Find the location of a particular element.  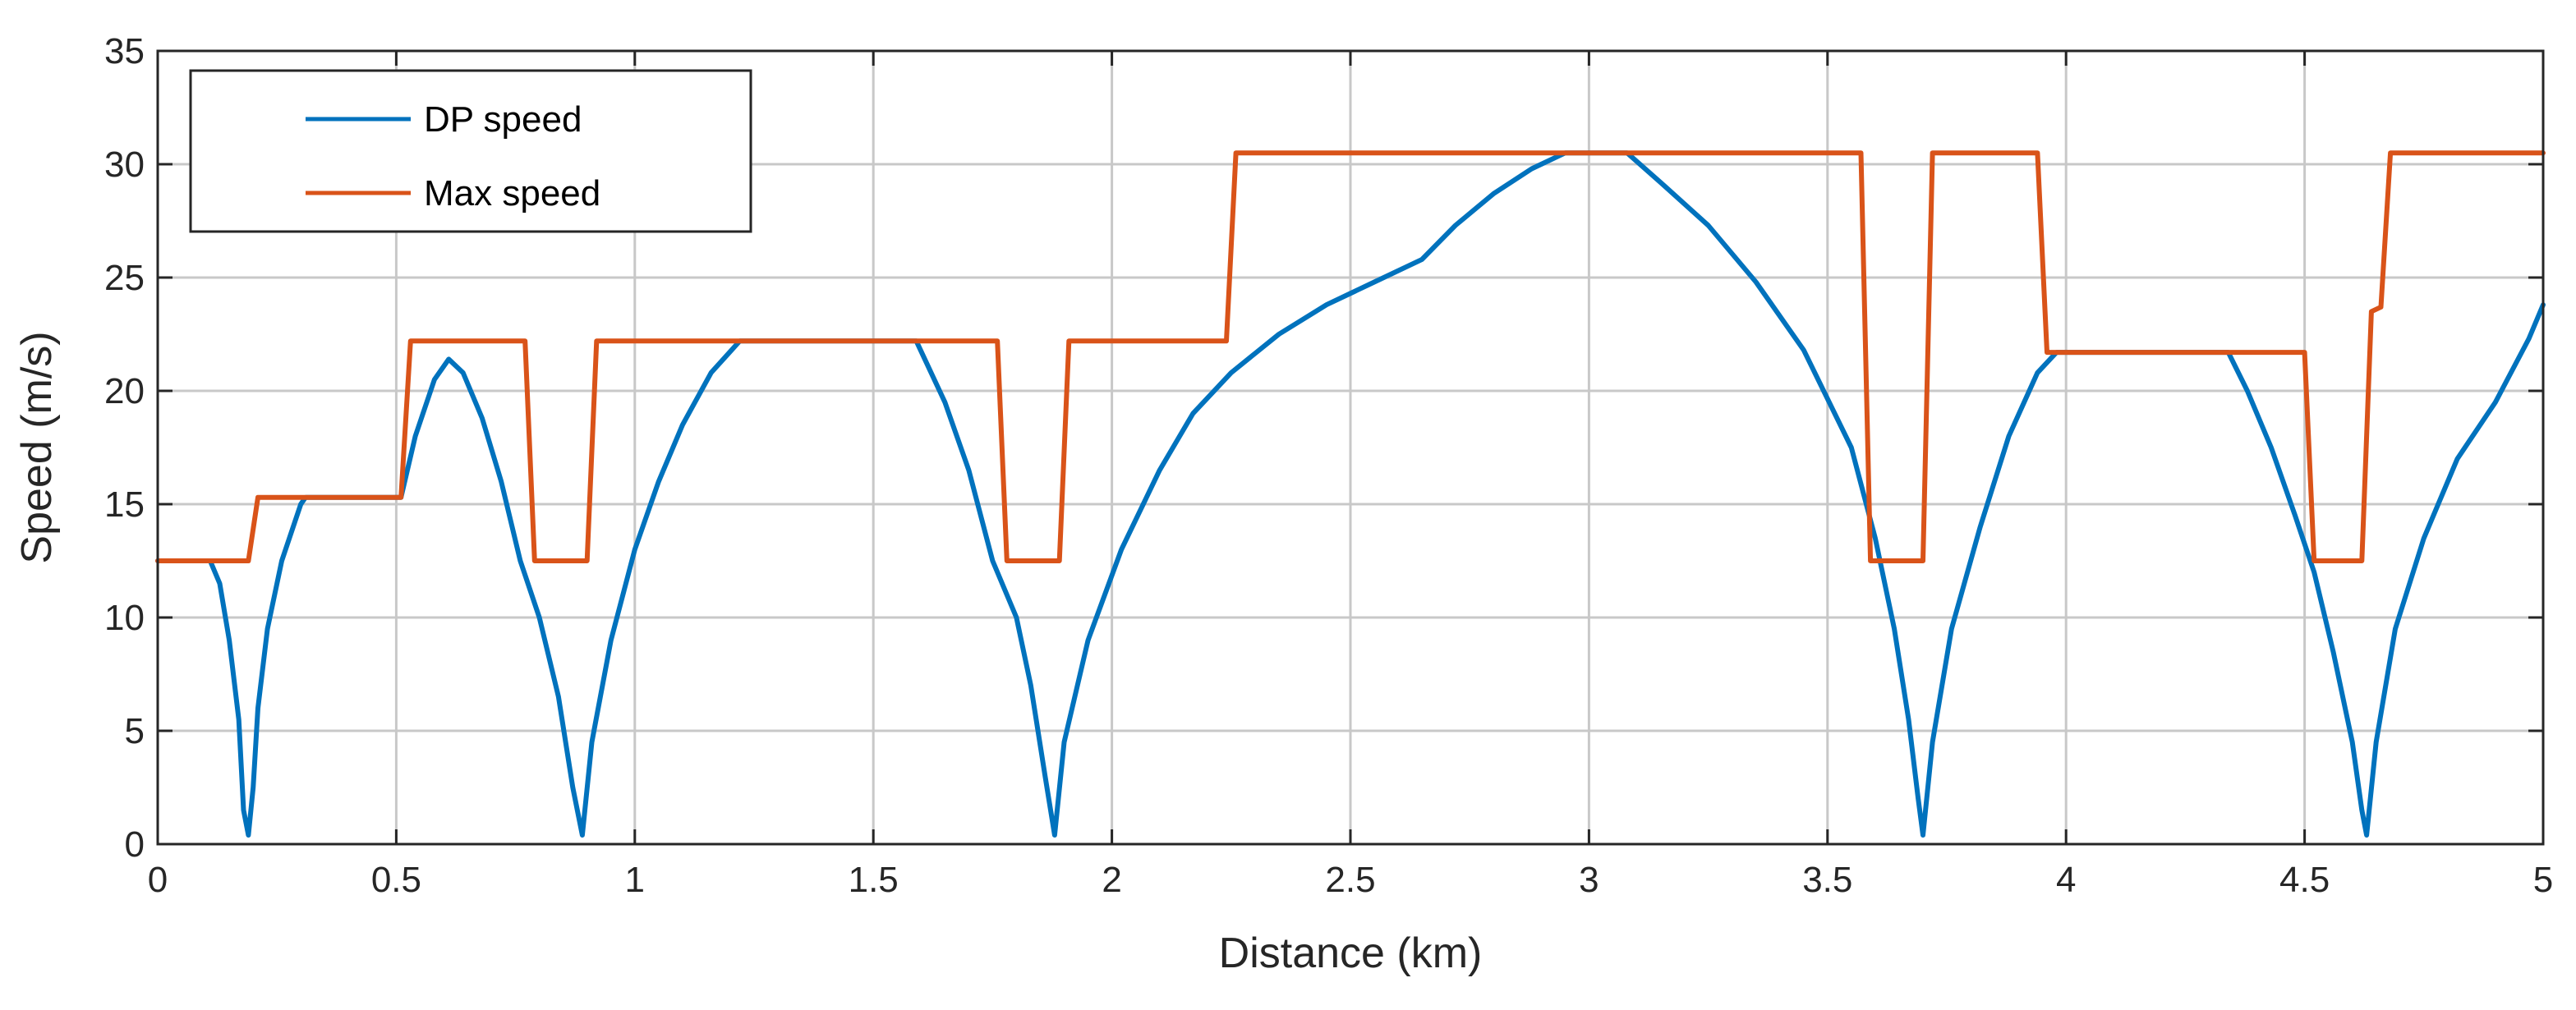

y-tick-label: 20 is located at coordinates (124, 391).